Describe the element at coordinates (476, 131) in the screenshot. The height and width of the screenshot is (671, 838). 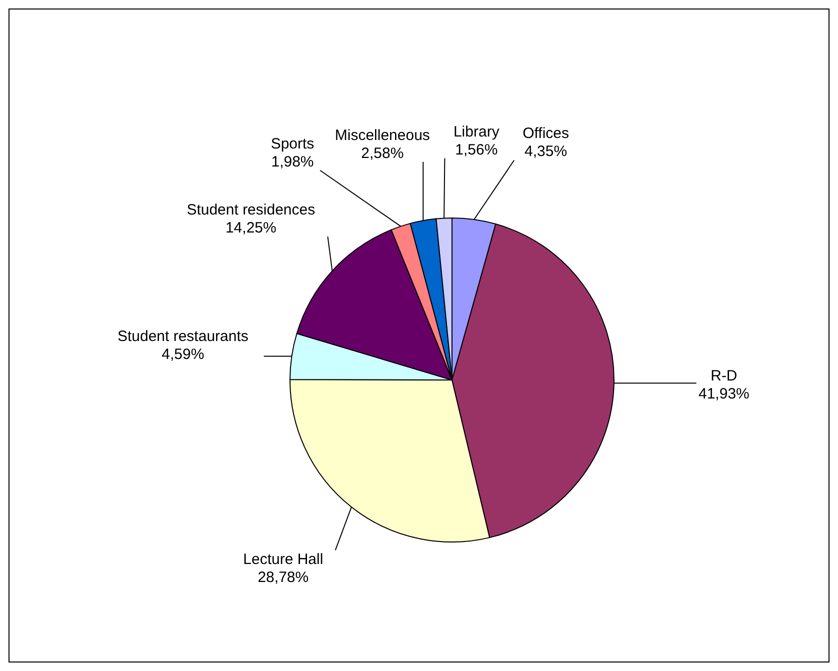
I see `slice-label: Library` at that location.